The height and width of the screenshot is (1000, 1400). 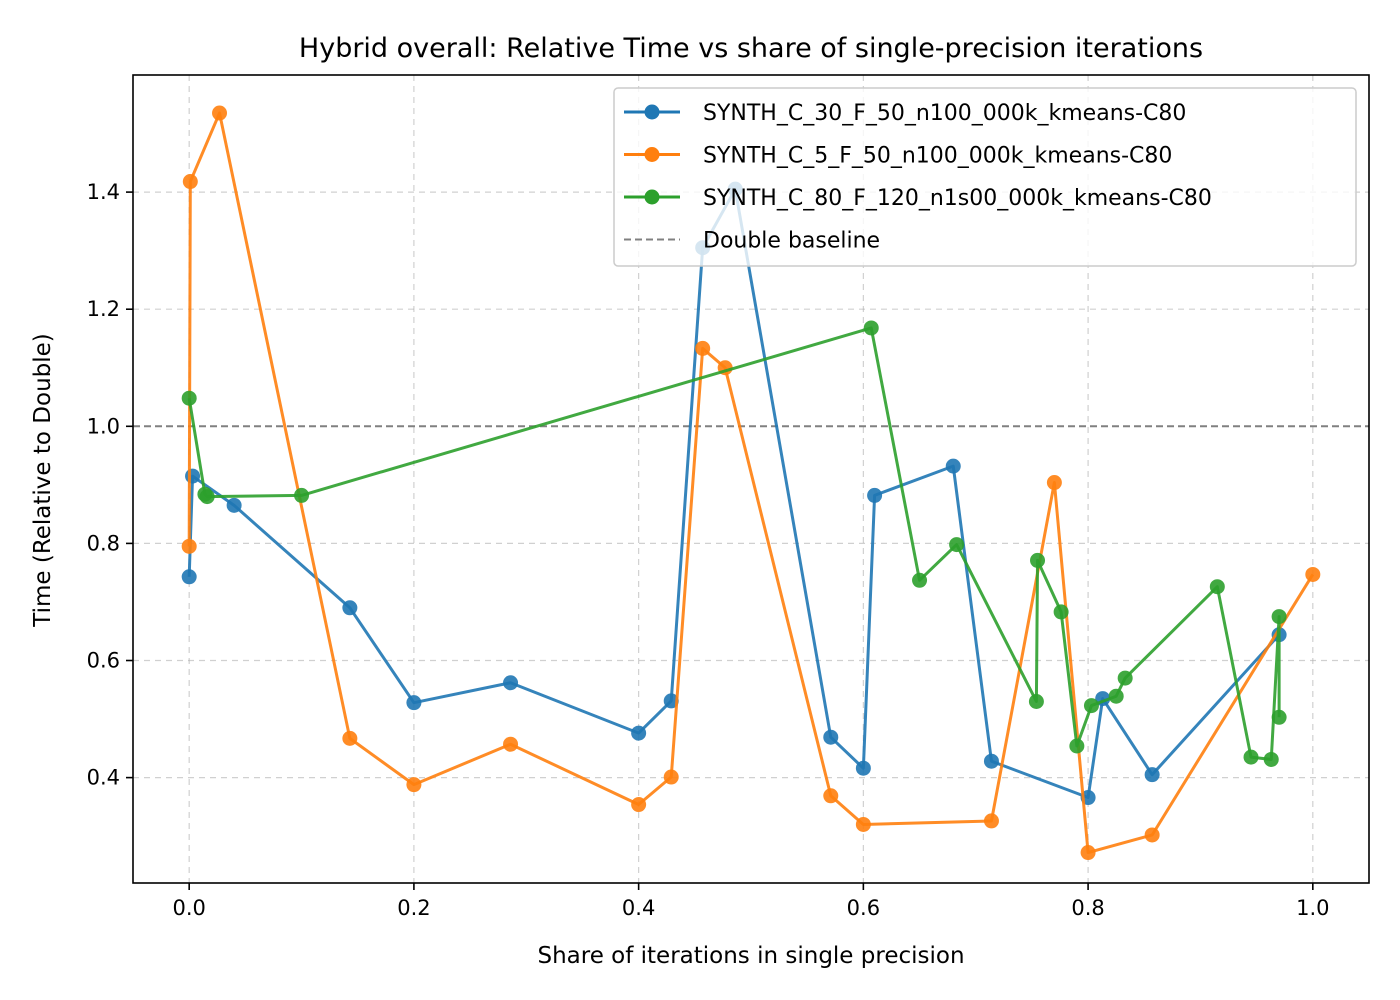 What do you see at coordinates (937, 156) in the screenshot?
I see `legend-label: SYNTH_C_5_F_50_n100_000k_kmeans-C80` at bounding box center [937, 156].